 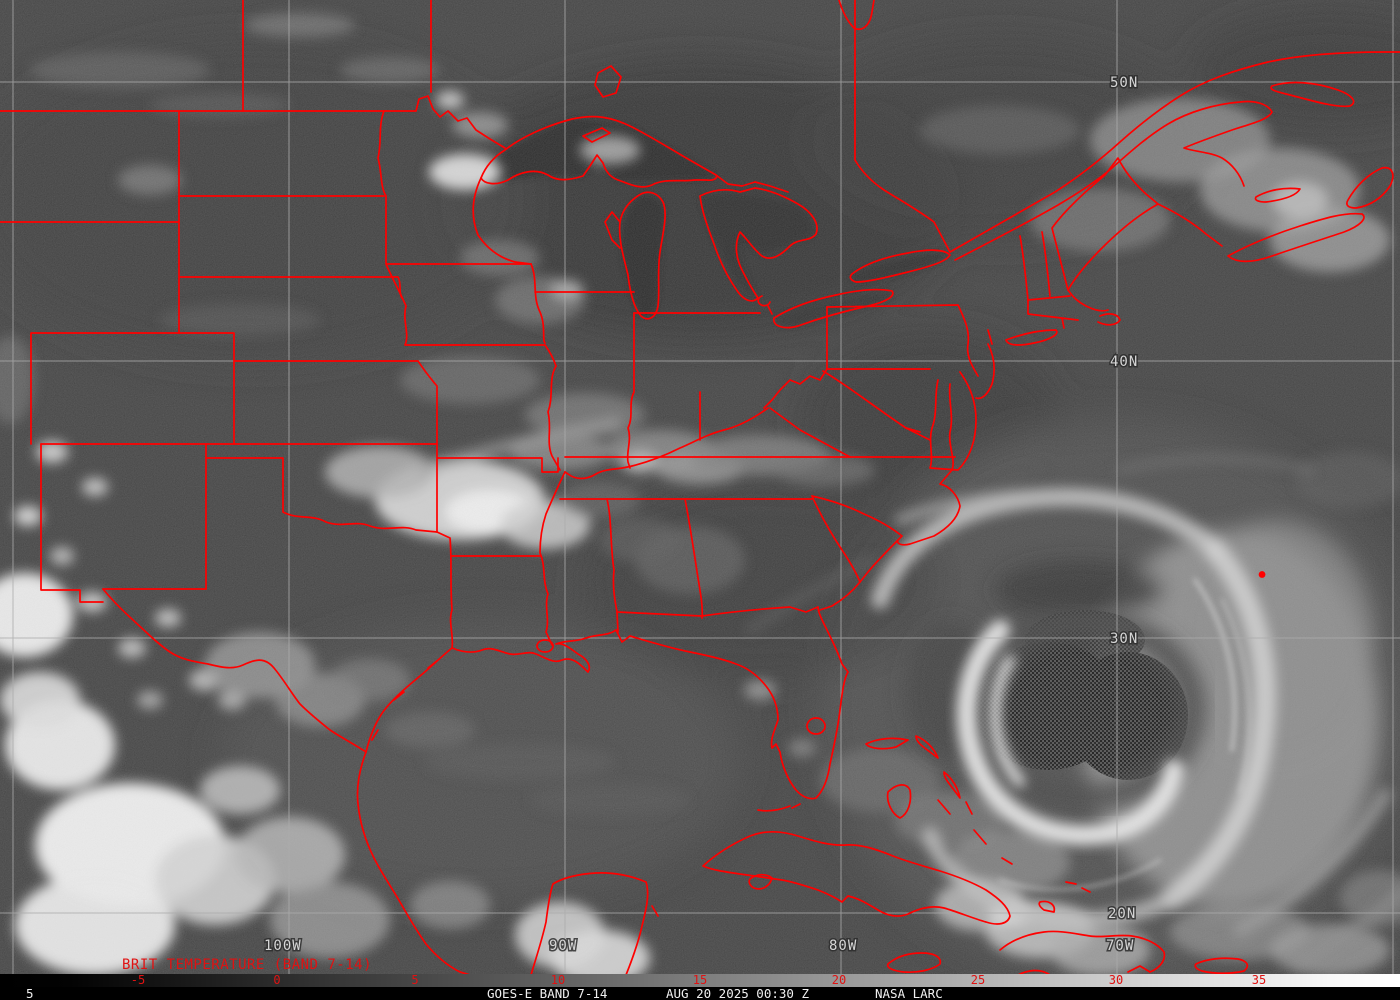 I want to click on colorbar-tick: 30, so click(x=1116, y=980).